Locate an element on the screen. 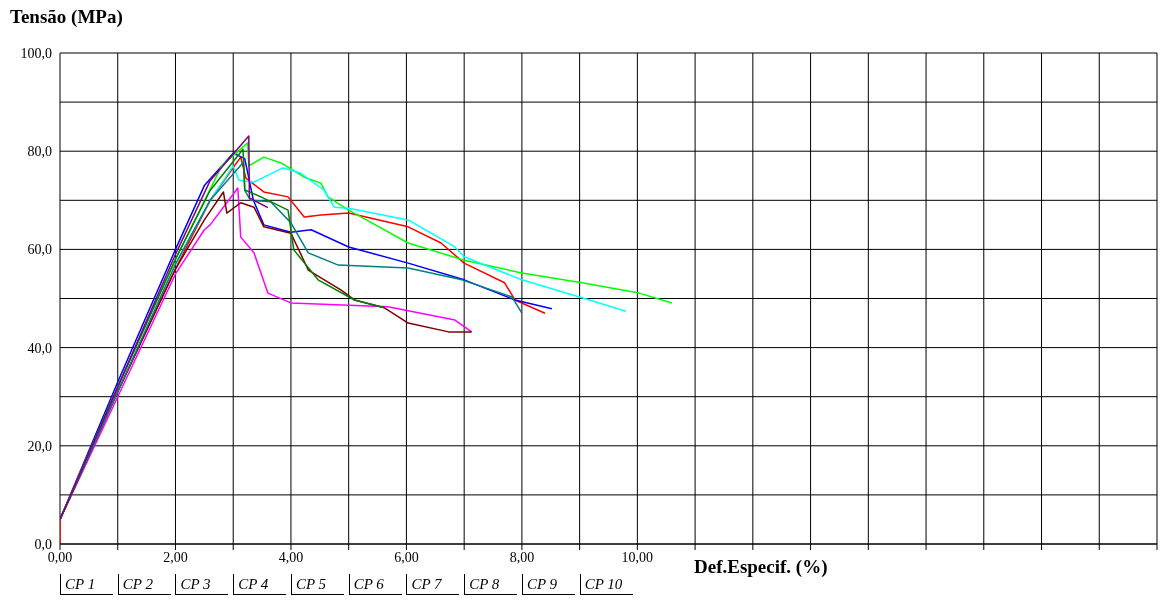  text: CP 6 is located at coordinates (375, 584).